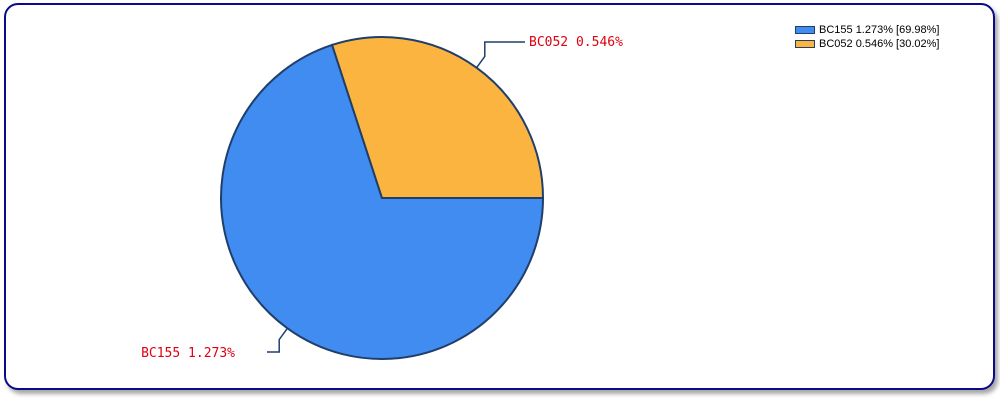 This screenshot has width=1000, height=400. I want to click on legend-label-bc052: BC052 0.546% [30.02%], so click(879, 44).